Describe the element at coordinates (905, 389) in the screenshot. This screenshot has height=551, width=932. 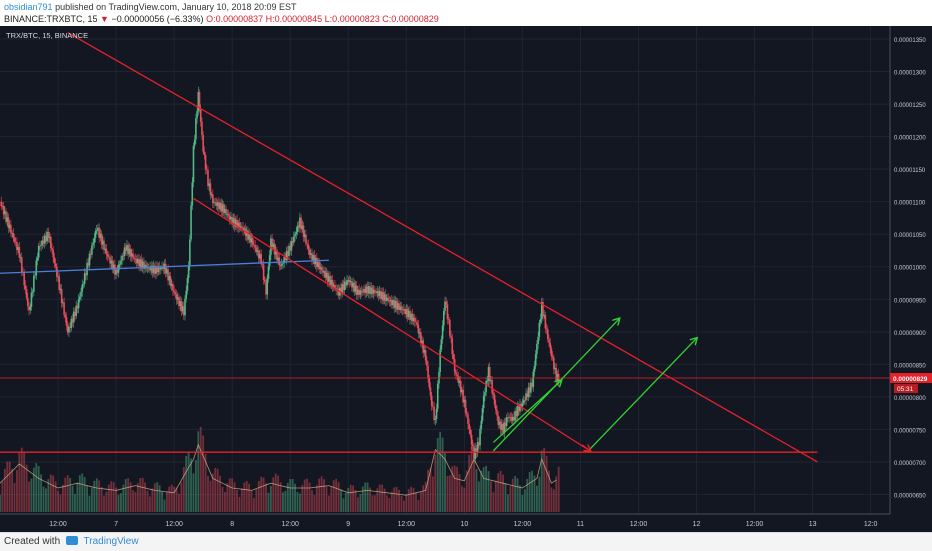
I see `countdown-label: 05:31` at that location.